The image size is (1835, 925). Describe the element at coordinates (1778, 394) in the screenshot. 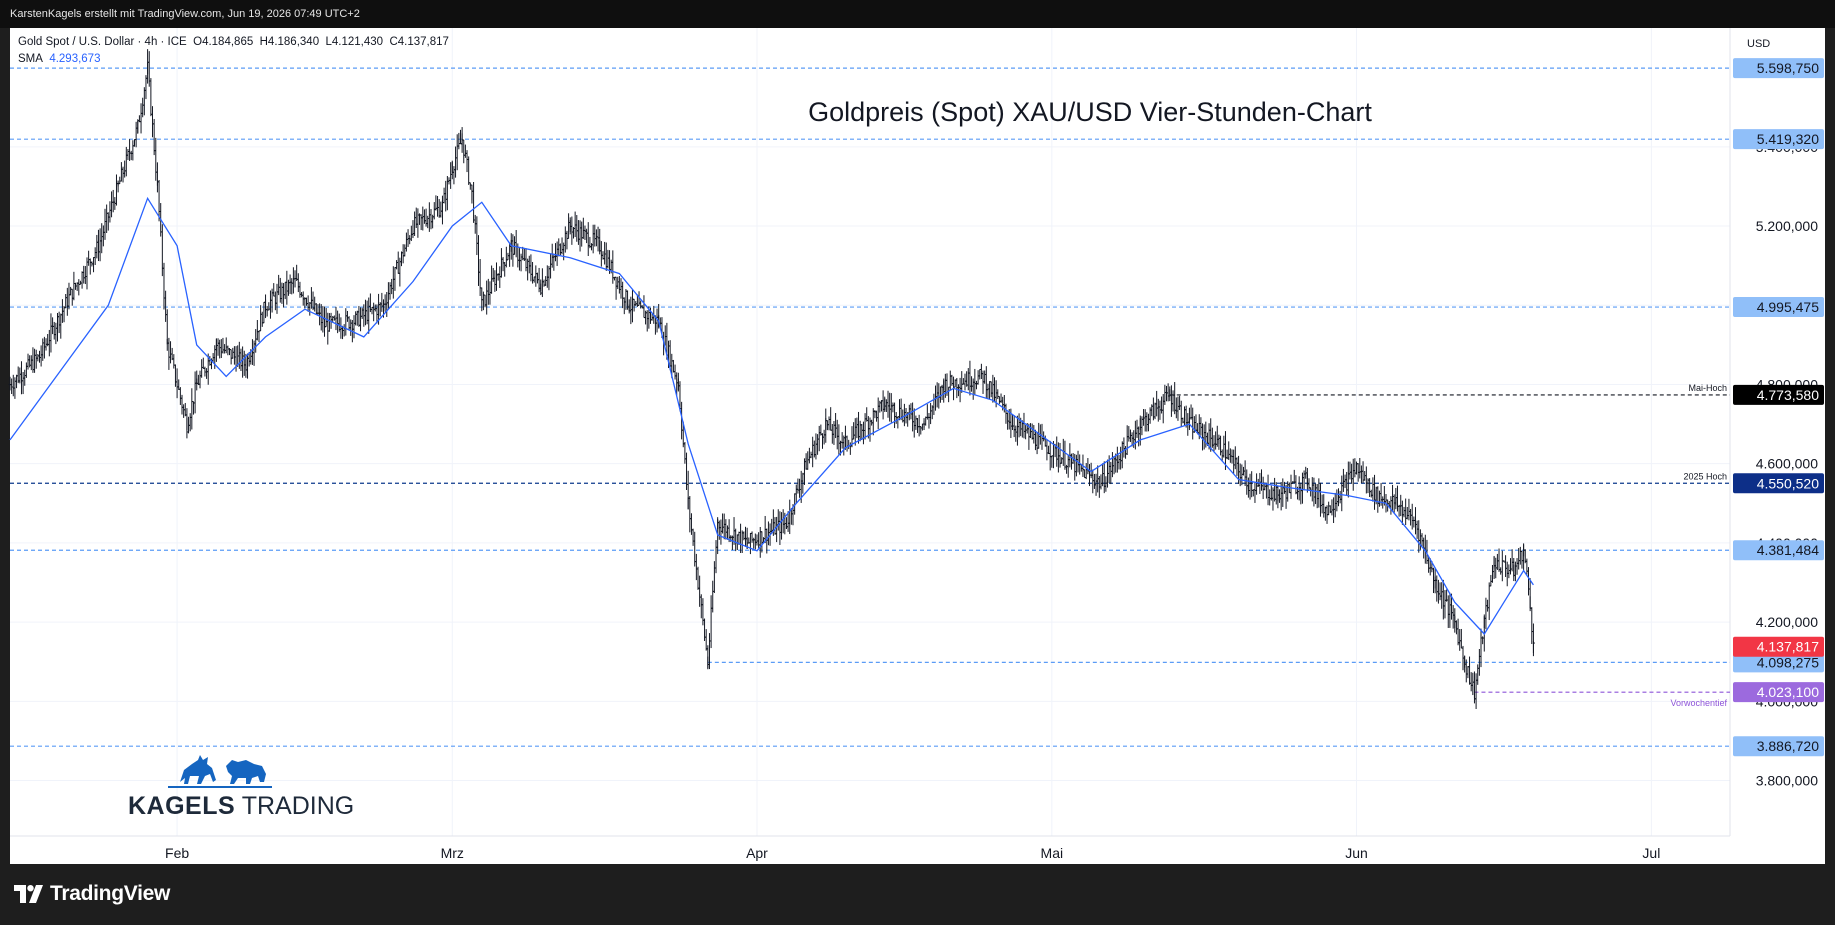

I see `level-badge: 4.773,580` at that location.